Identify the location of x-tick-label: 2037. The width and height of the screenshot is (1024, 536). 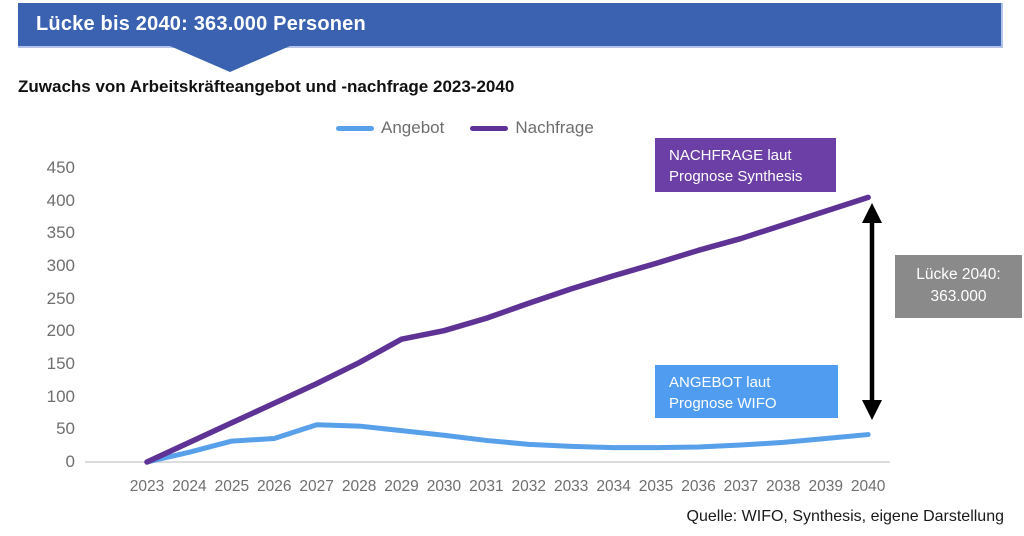
(741, 486).